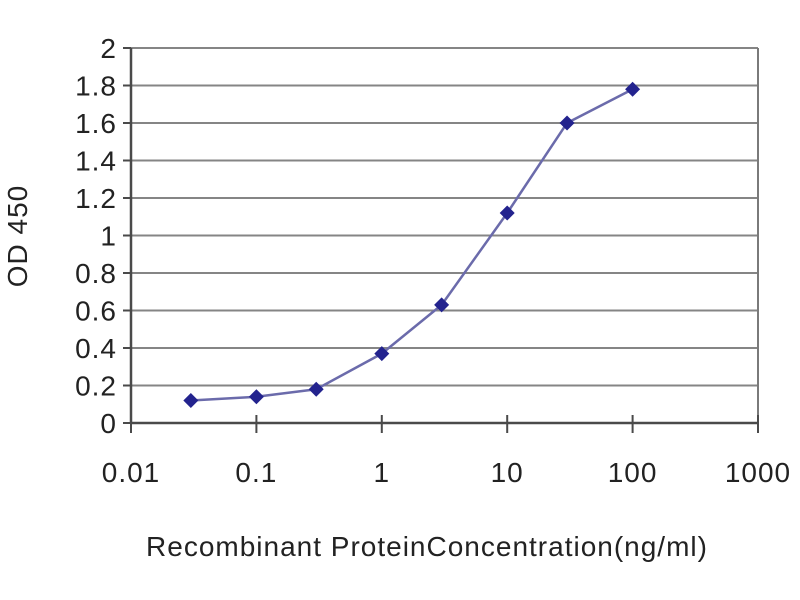 The height and width of the screenshot is (600, 800). What do you see at coordinates (256, 472) in the screenshot?
I see `x-tick-label: 0.1` at bounding box center [256, 472].